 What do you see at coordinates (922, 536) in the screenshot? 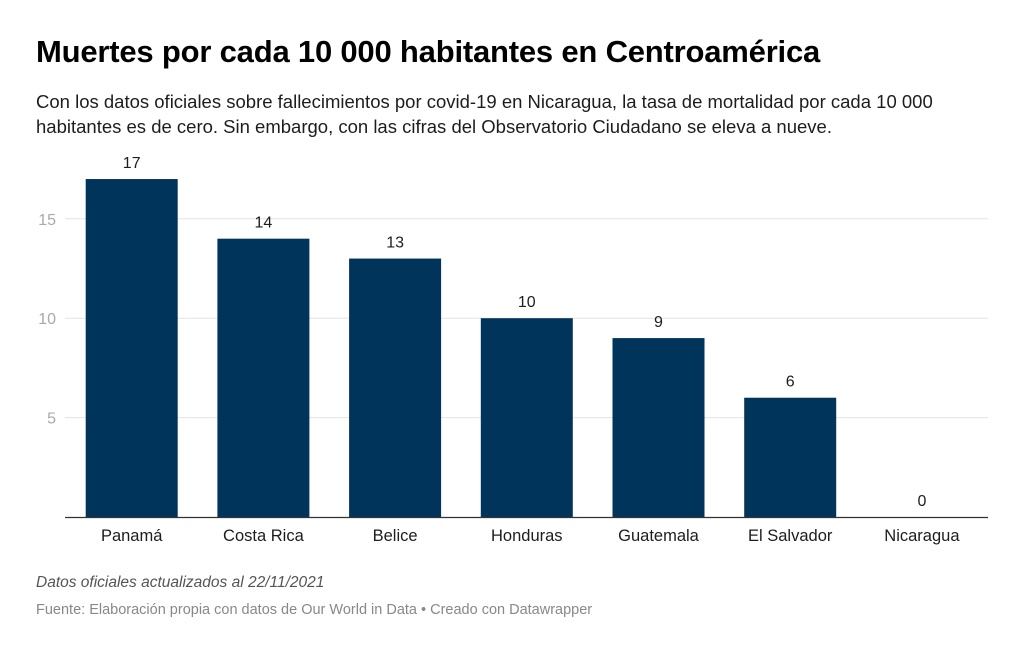
I see `x-tick-label: Nicaragua` at bounding box center [922, 536].